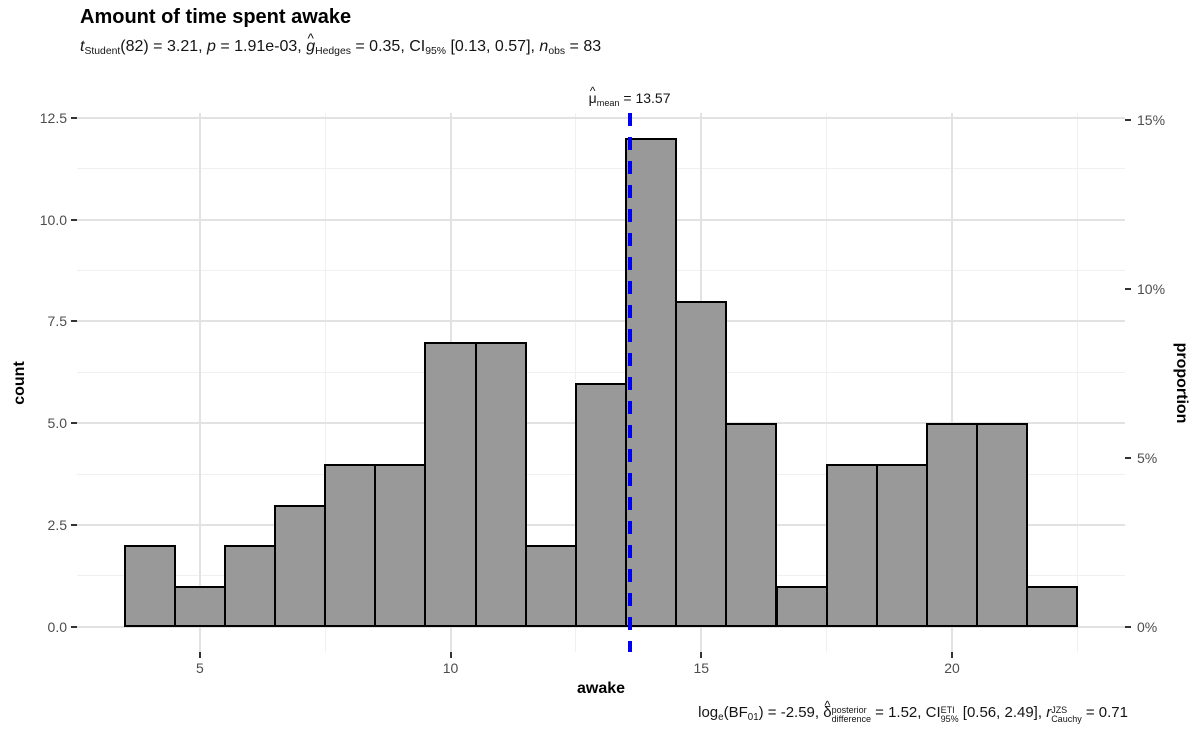 The width and height of the screenshot is (1200, 750). I want to click on text-segment: r, so click(1049, 712).